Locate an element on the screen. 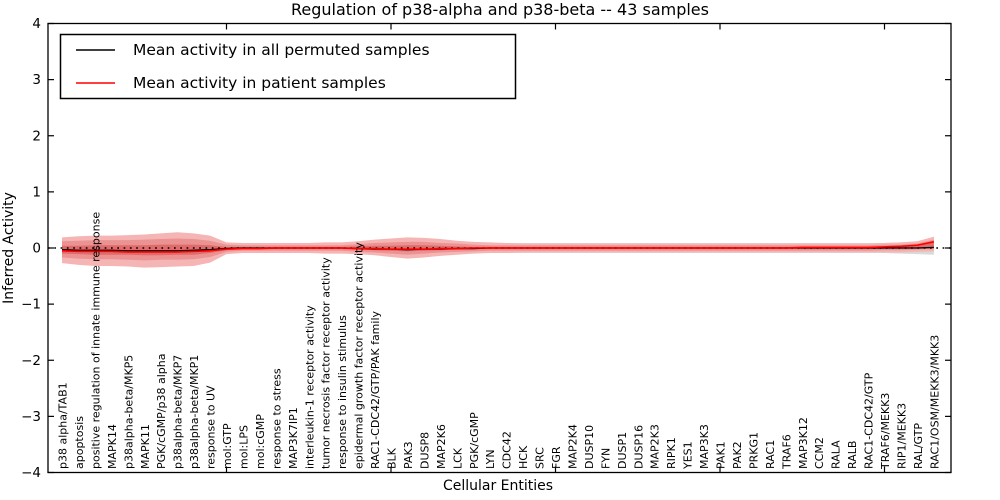 Image resolution: width=1000 pixels, height=500 pixels. x-category-label: CCM2 is located at coordinates (819, 453).